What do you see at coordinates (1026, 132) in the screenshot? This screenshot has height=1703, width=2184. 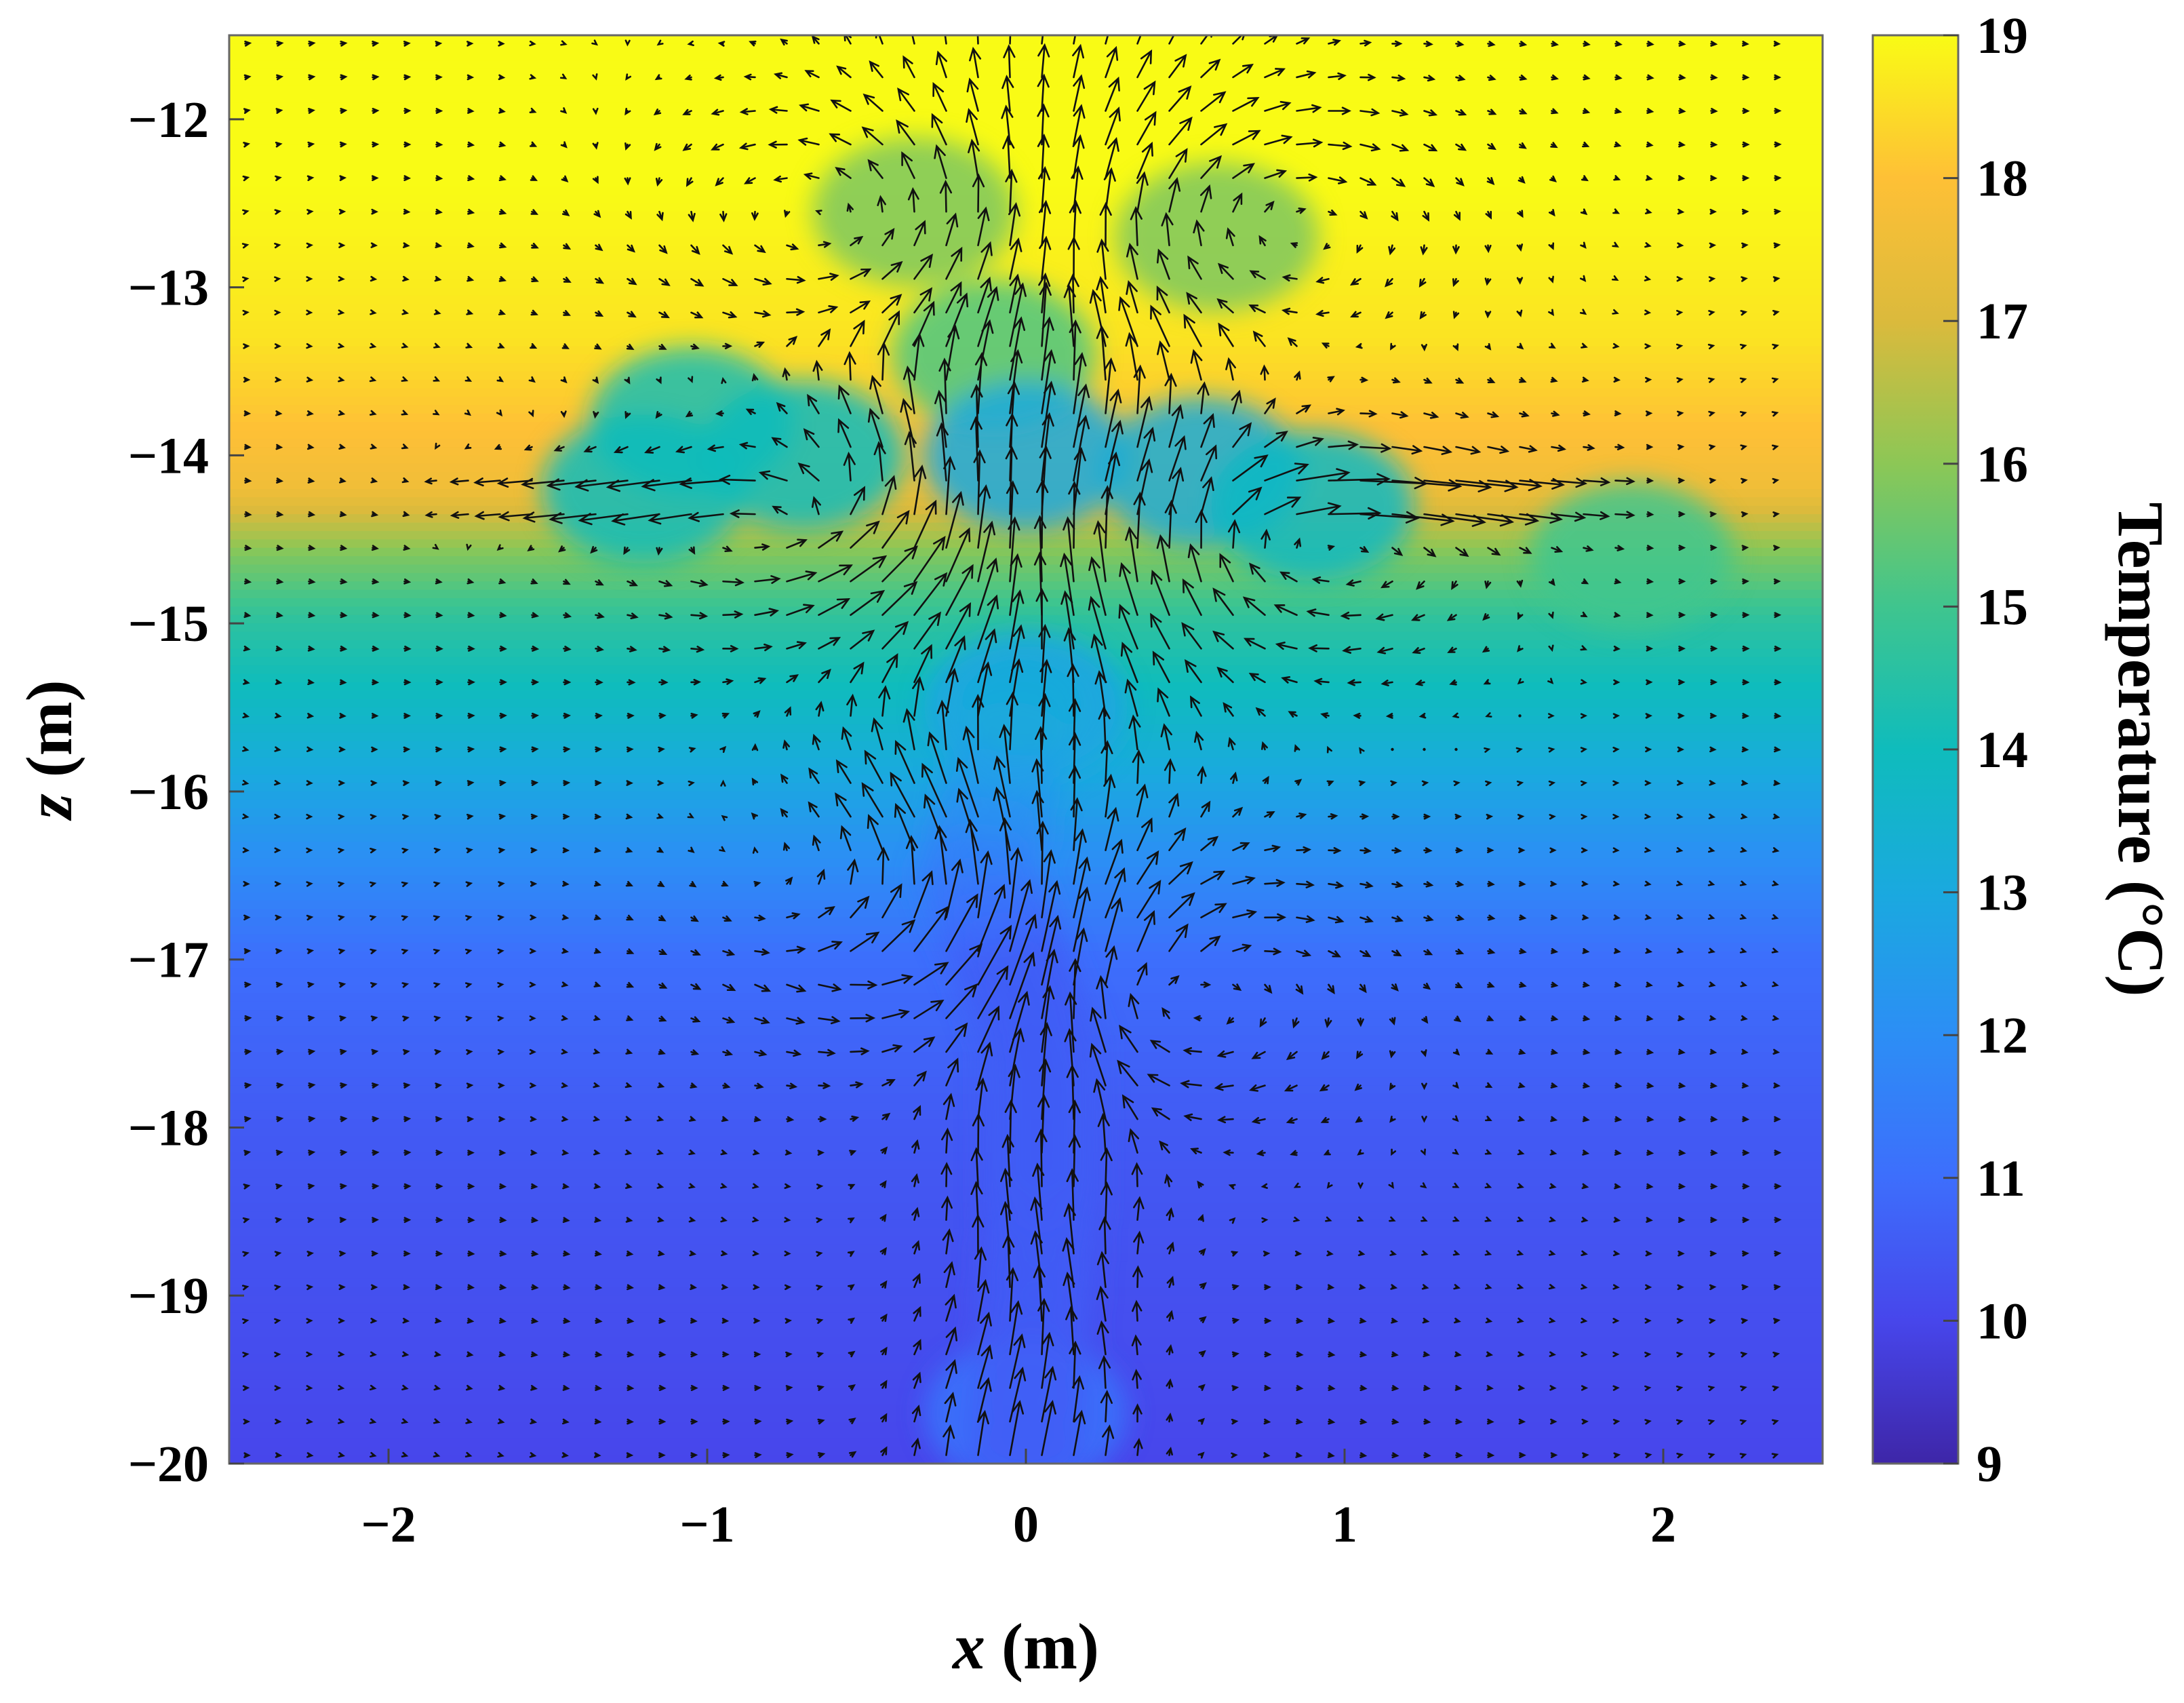 I see `temperature-band` at bounding box center [1026, 132].